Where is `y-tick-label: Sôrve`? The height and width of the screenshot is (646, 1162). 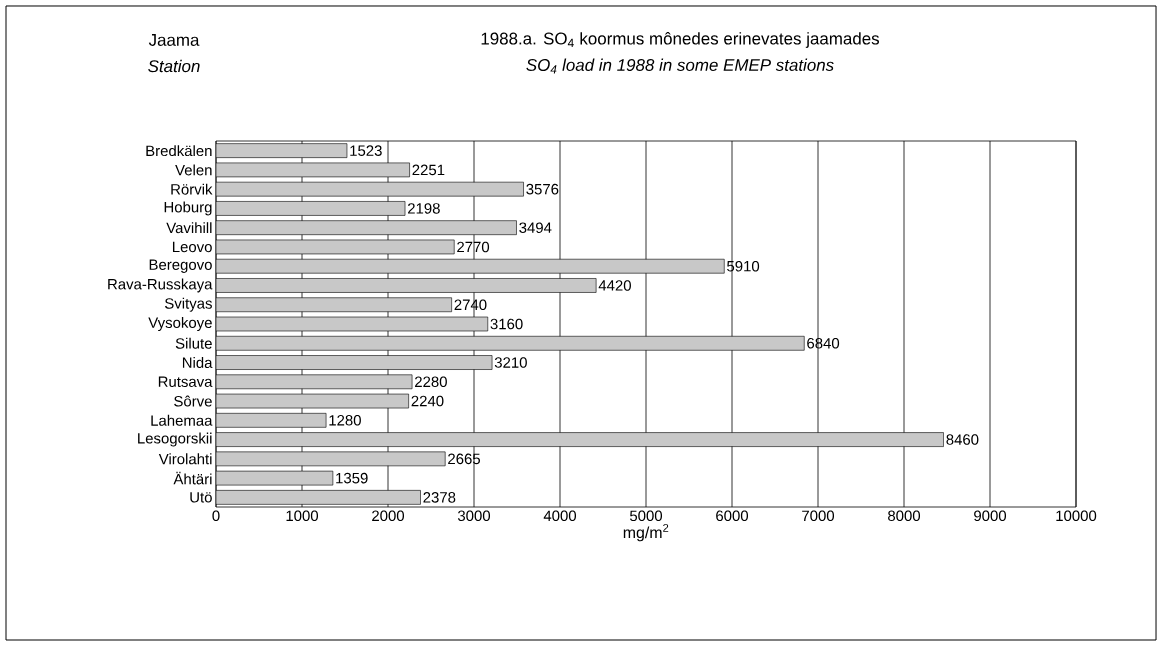
y-tick-label: Sôrve is located at coordinates (193, 401).